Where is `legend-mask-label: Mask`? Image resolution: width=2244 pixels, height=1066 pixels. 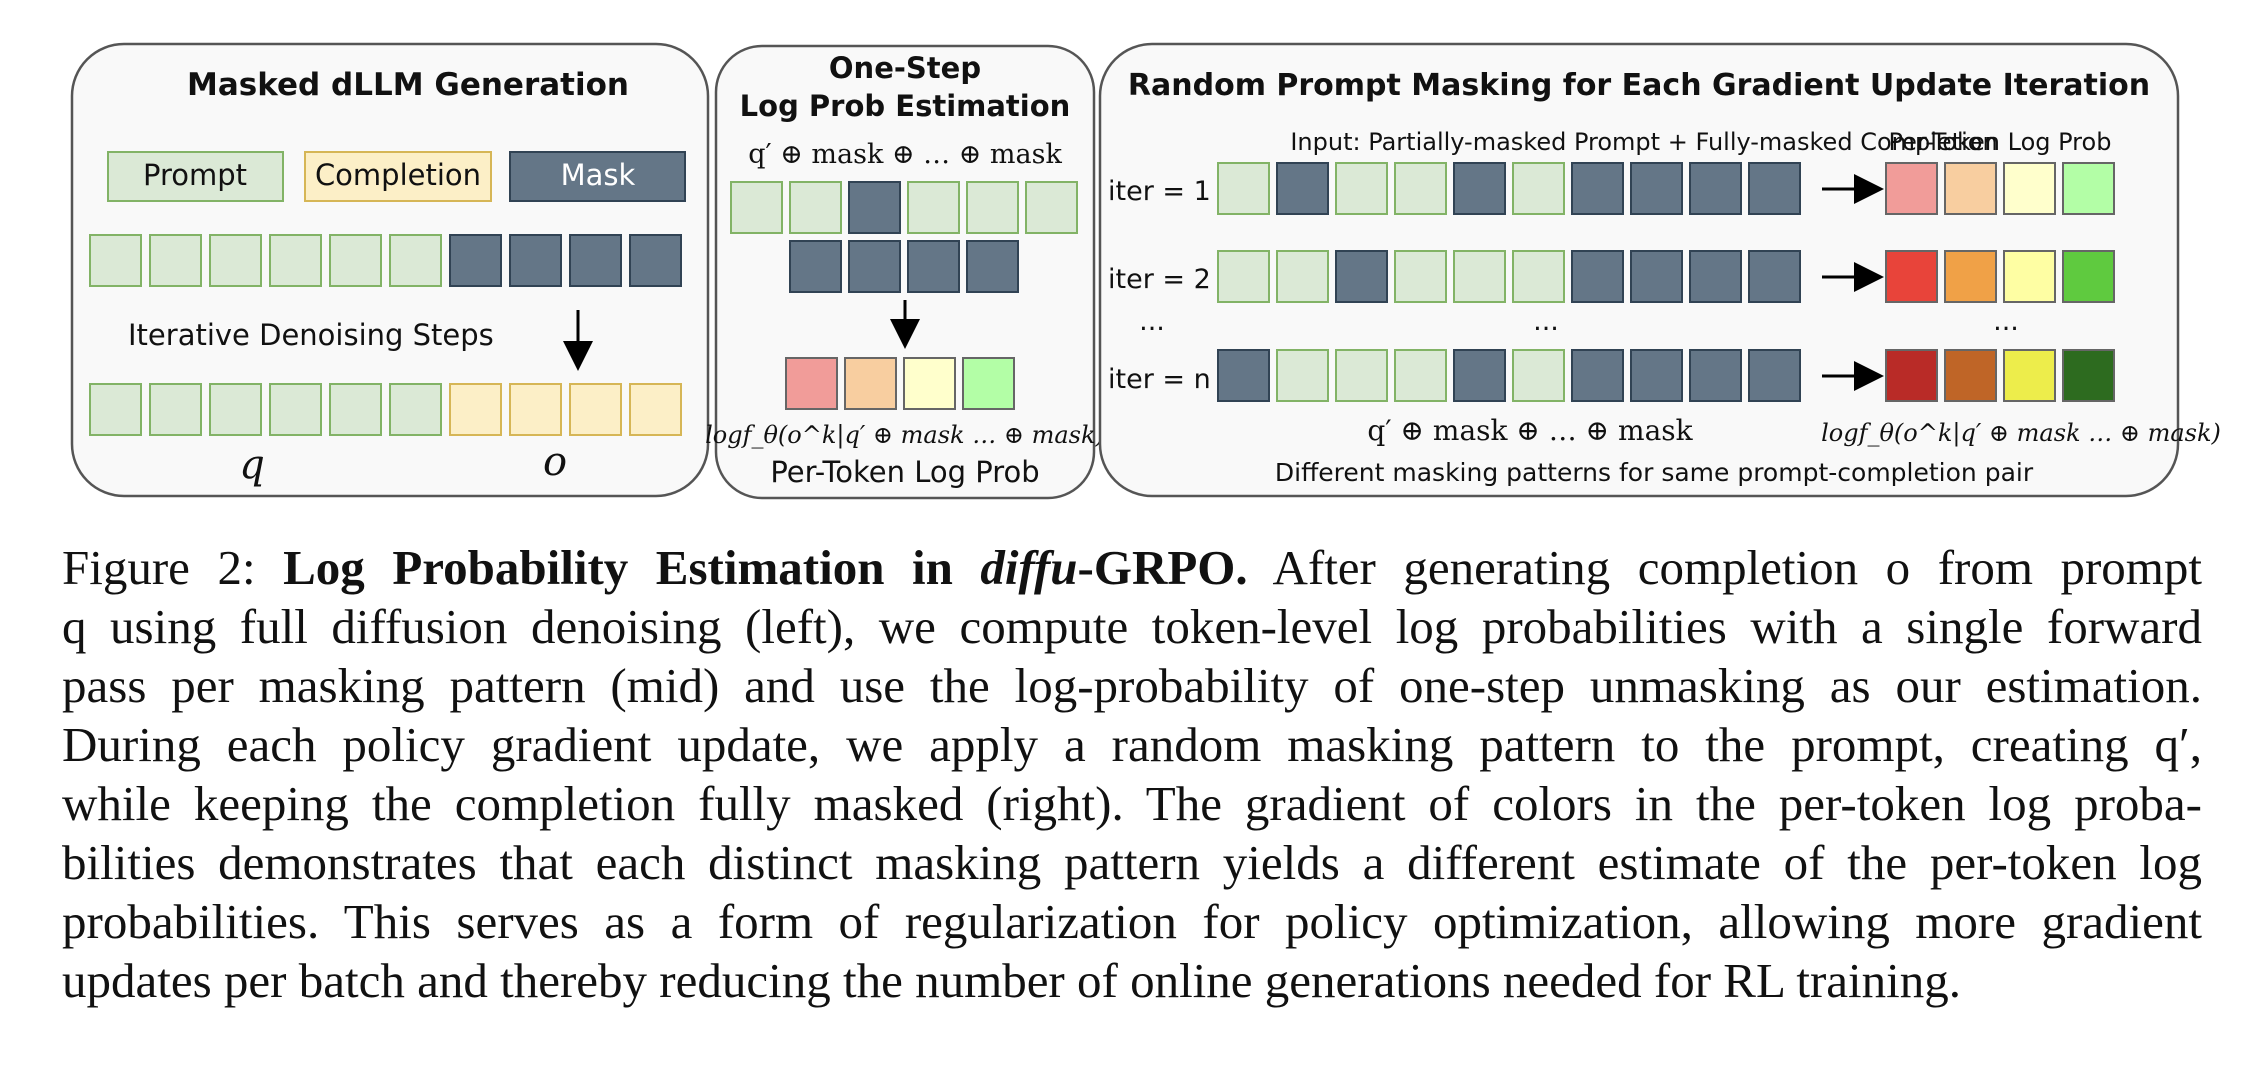
legend-mask-label: Mask is located at coordinates (598, 175).